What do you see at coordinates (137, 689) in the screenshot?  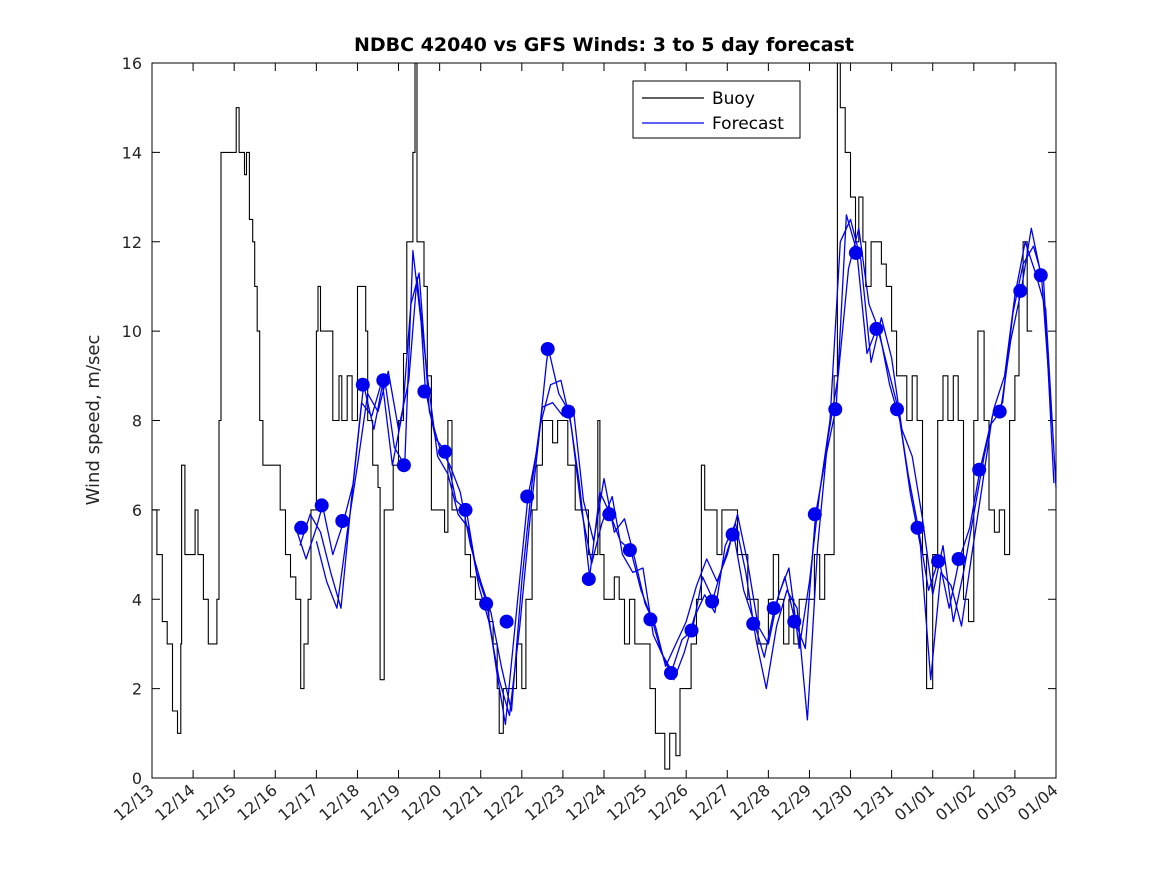 I see `y-tick-label: 2` at bounding box center [137, 689].